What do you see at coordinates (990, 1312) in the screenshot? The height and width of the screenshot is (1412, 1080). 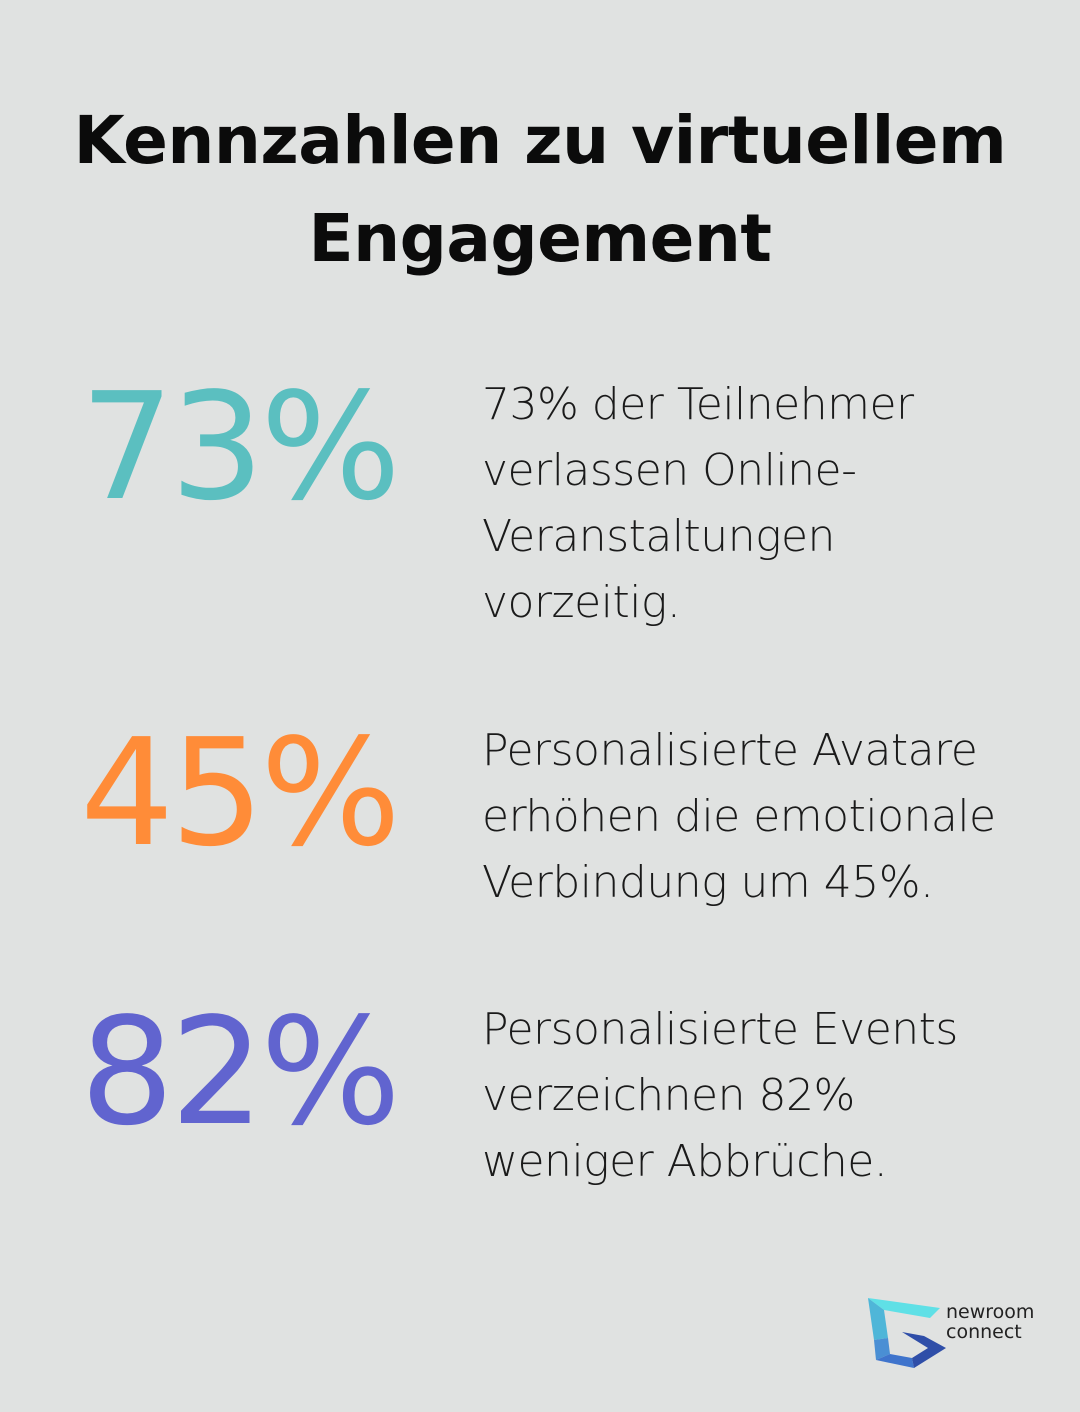 I see `logo-line1: newroom` at bounding box center [990, 1312].